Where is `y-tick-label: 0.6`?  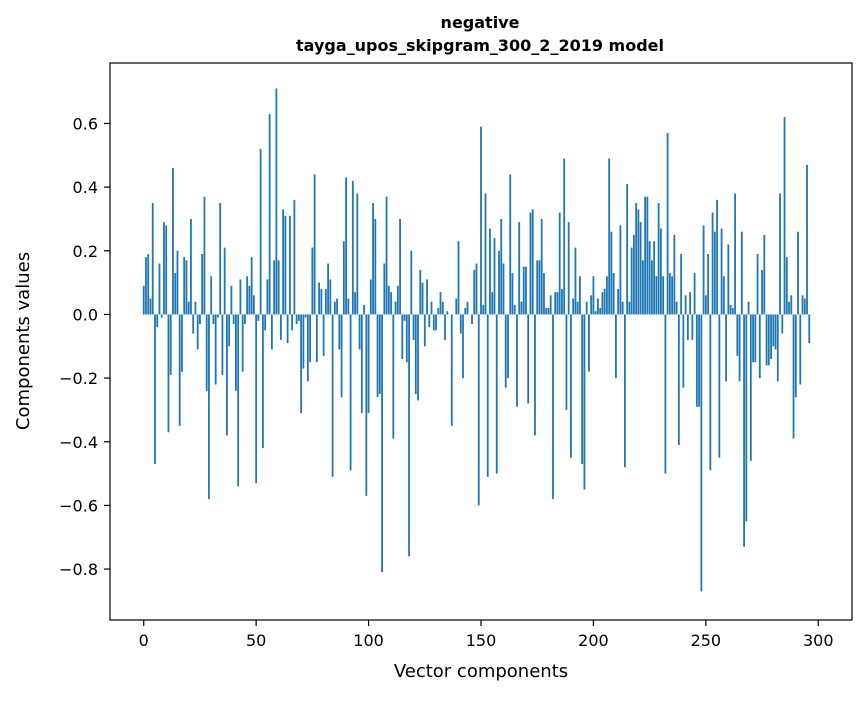
y-tick-label: 0.6 is located at coordinates (85, 123).